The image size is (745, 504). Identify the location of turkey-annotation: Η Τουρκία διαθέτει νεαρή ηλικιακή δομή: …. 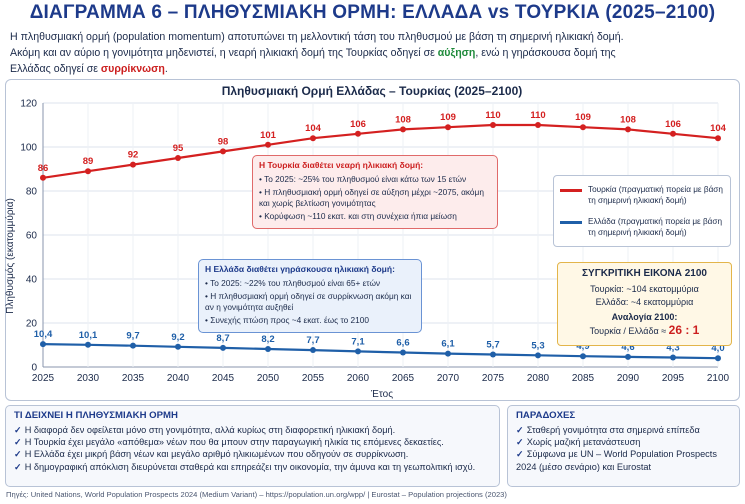
(375, 192).